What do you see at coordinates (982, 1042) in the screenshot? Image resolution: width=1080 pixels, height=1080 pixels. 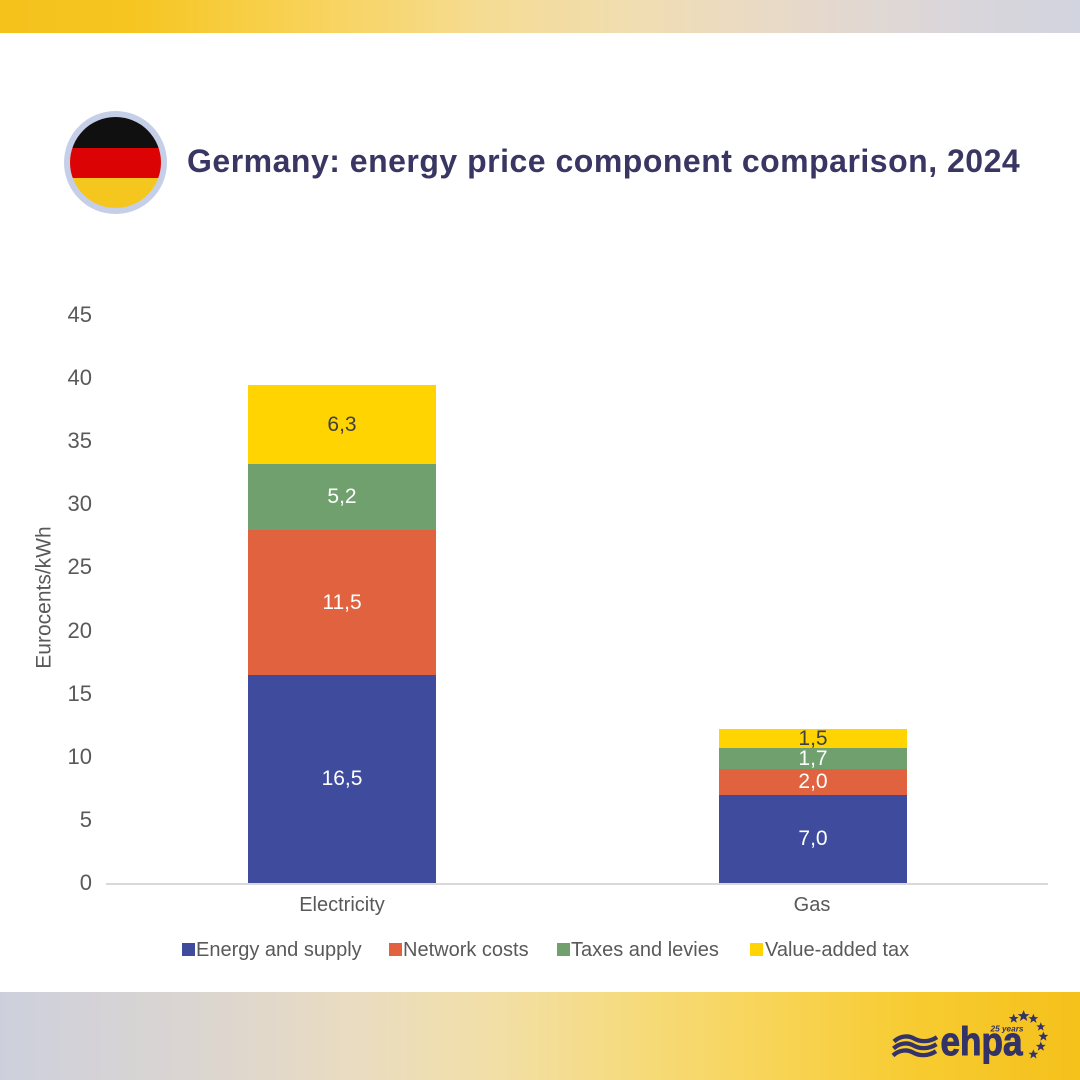 I see `svg-text: ehpa` at bounding box center [982, 1042].